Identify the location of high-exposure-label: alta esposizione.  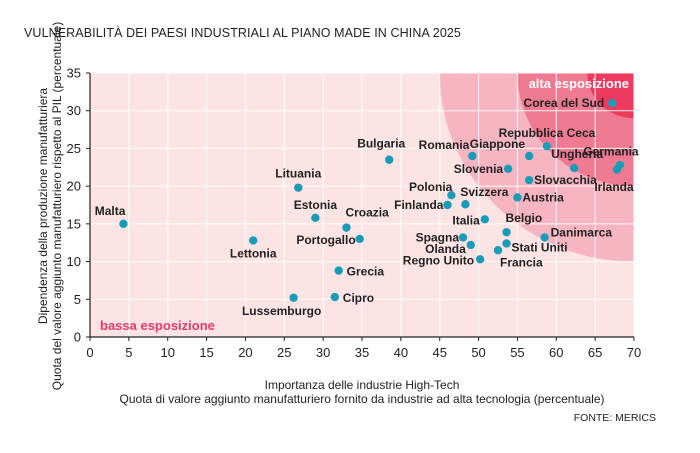
(579, 83).